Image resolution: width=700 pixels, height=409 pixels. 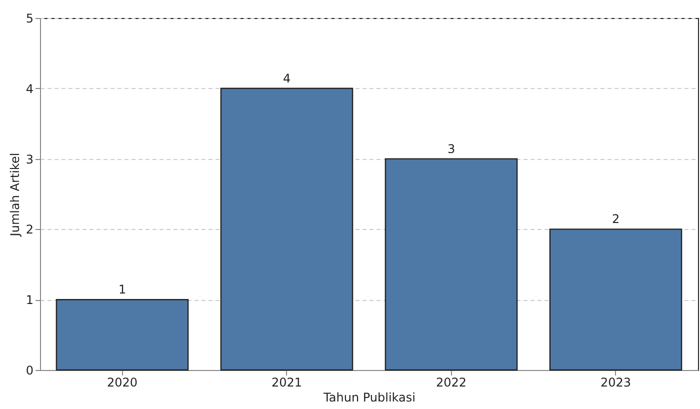 What do you see at coordinates (451, 383) in the screenshot?
I see `x-tick-label: 2022` at bounding box center [451, 383].